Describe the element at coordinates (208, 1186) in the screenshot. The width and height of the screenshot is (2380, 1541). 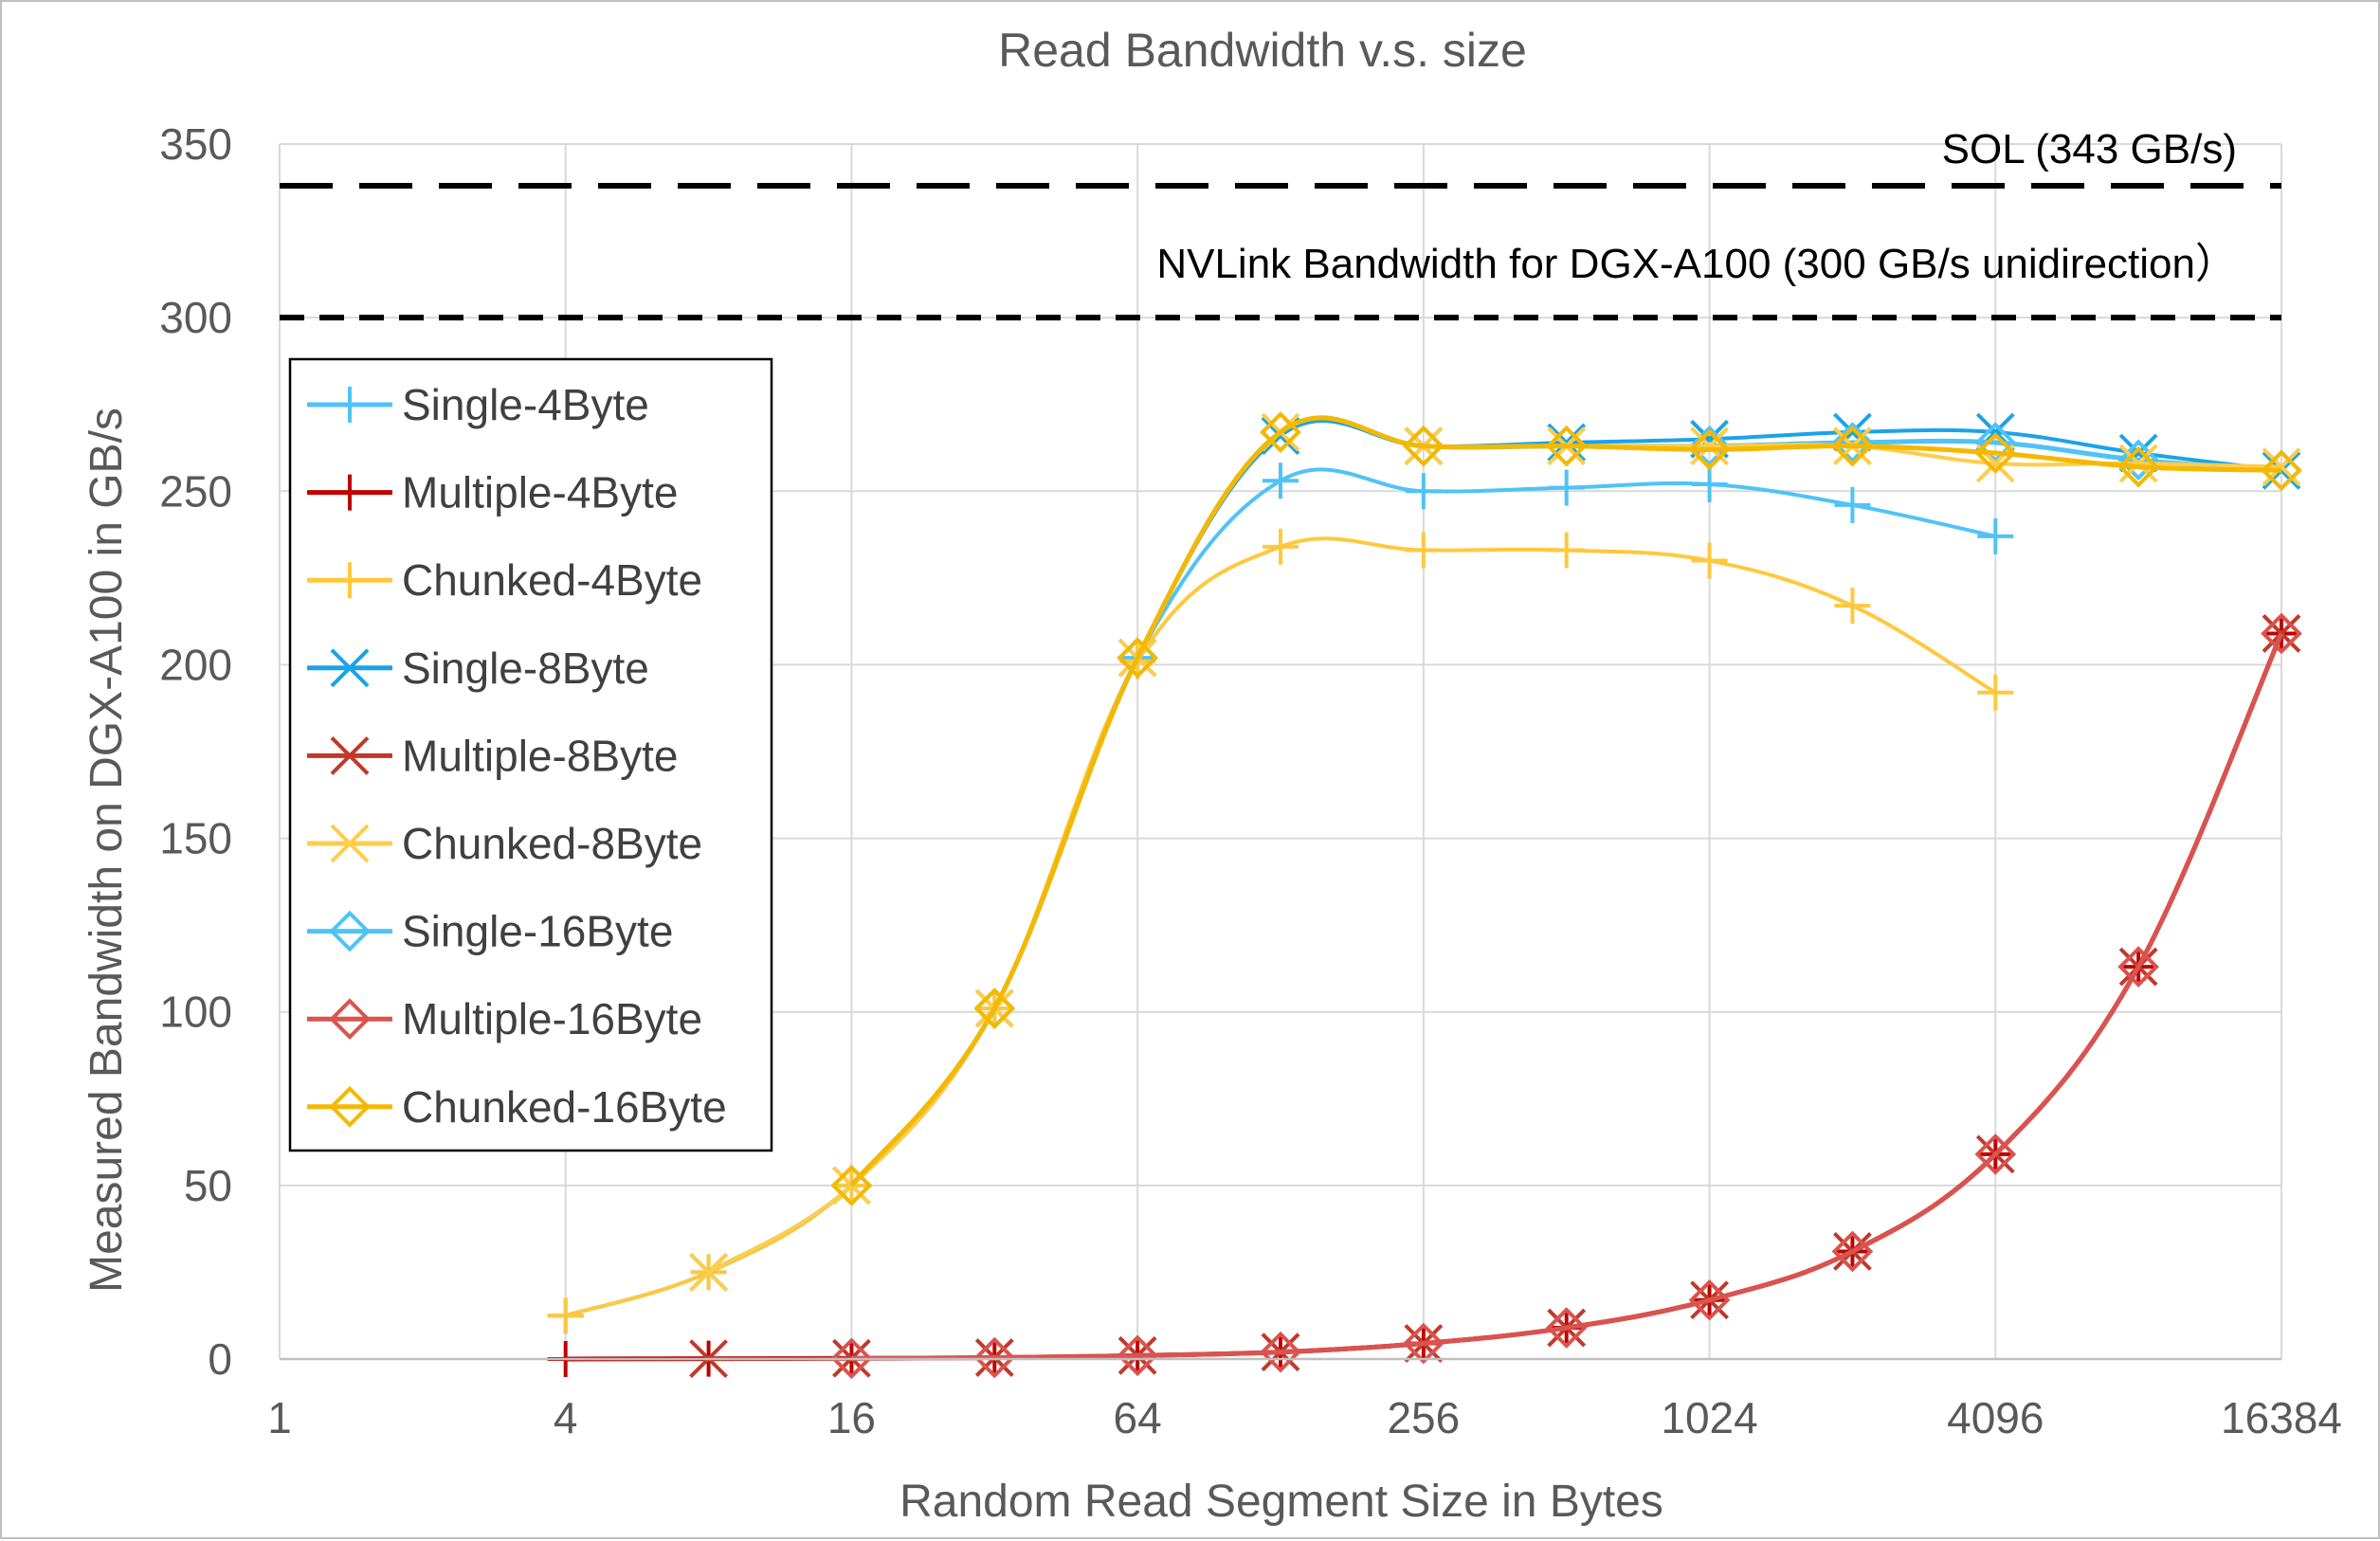
I see `y-tick-label: 50` at that location.